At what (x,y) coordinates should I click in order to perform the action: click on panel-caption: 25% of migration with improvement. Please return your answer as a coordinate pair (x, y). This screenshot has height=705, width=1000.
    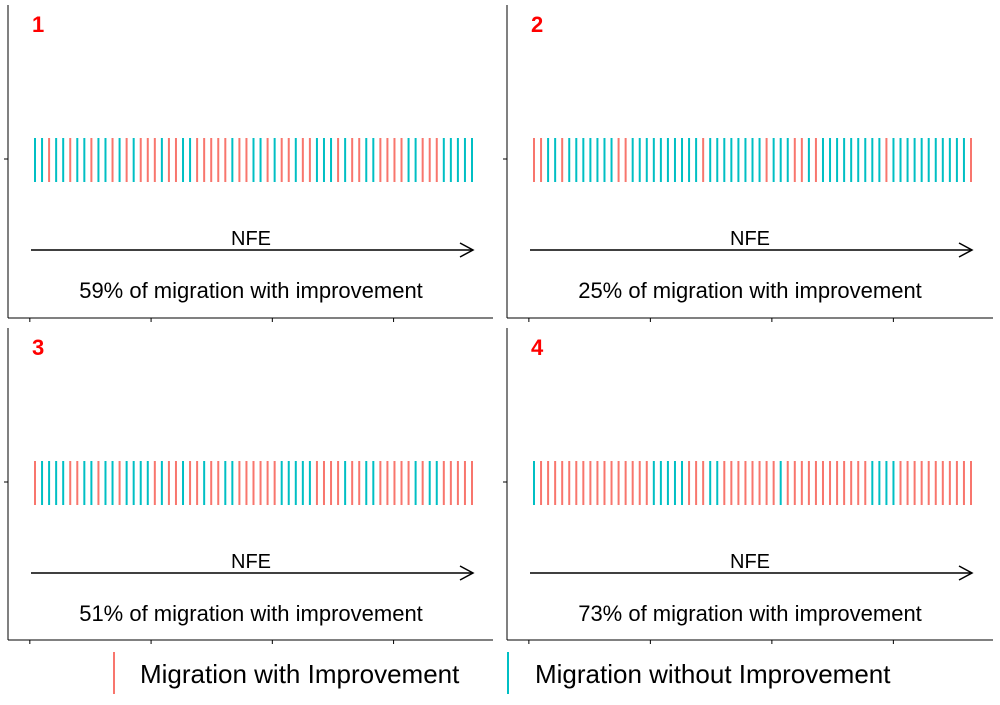
    Looking at the image, I should click on (750, 290).